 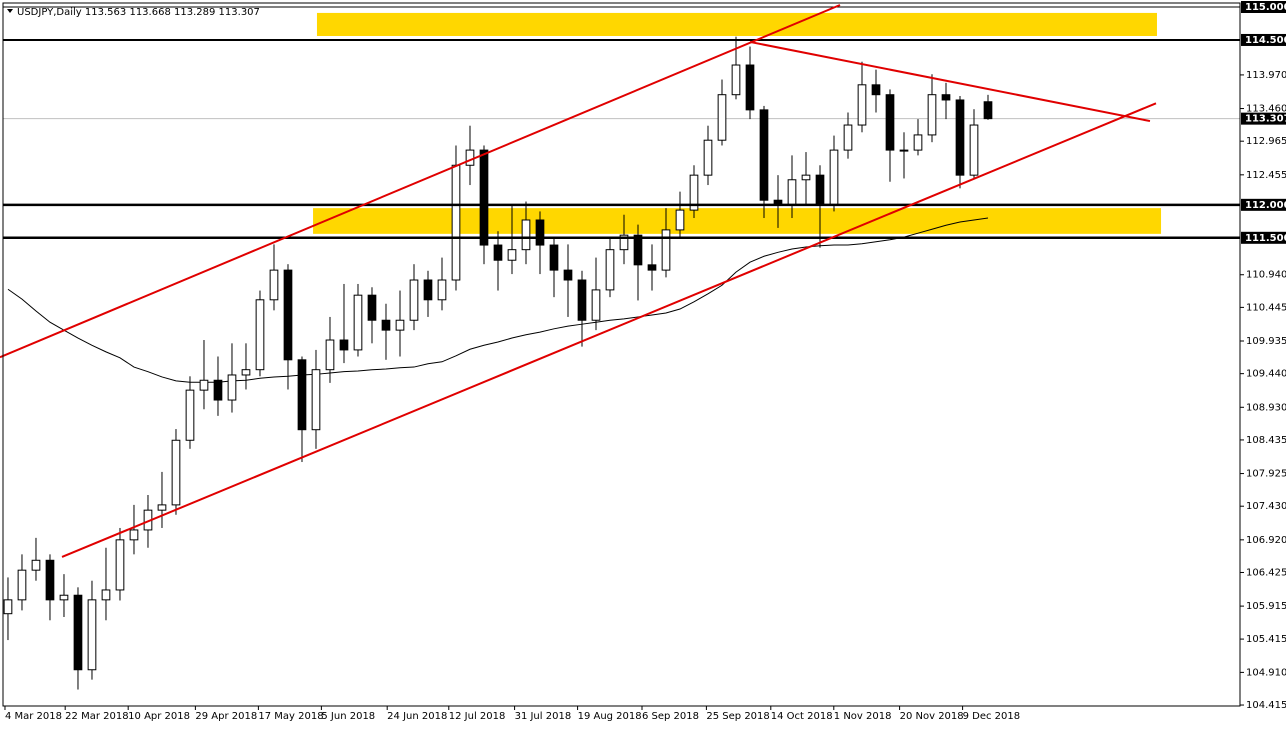 What do you see at coordinates (543, 716) in the screenshot?
I see `x-tick-label: 31 Jul 2018` at bounding box center [543, 716].